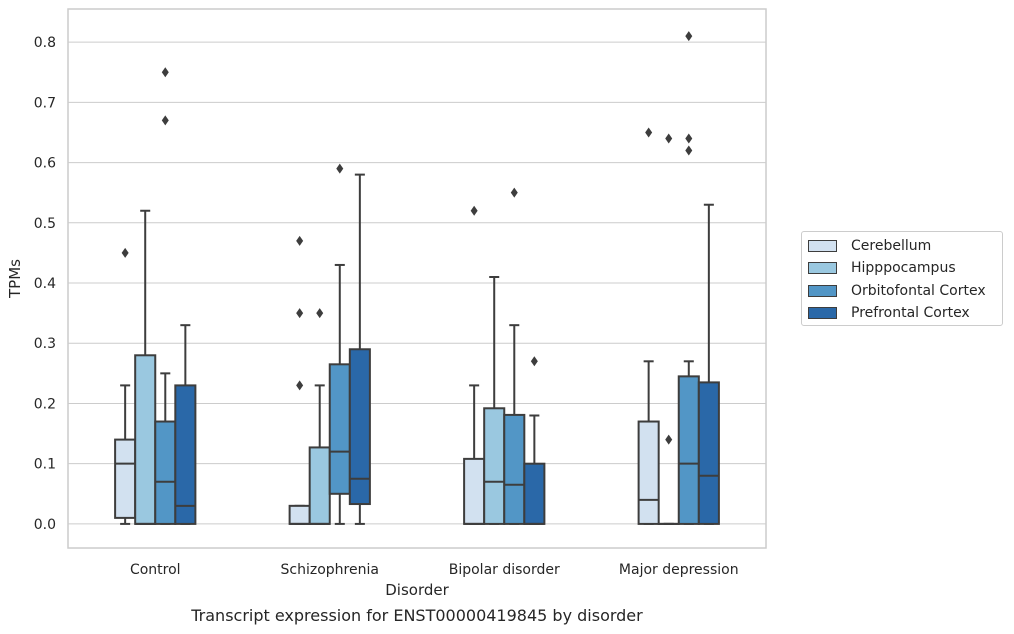 This screenshot has height=634, width=1014. I want to click on box-c3-s2, so click(688, 450).